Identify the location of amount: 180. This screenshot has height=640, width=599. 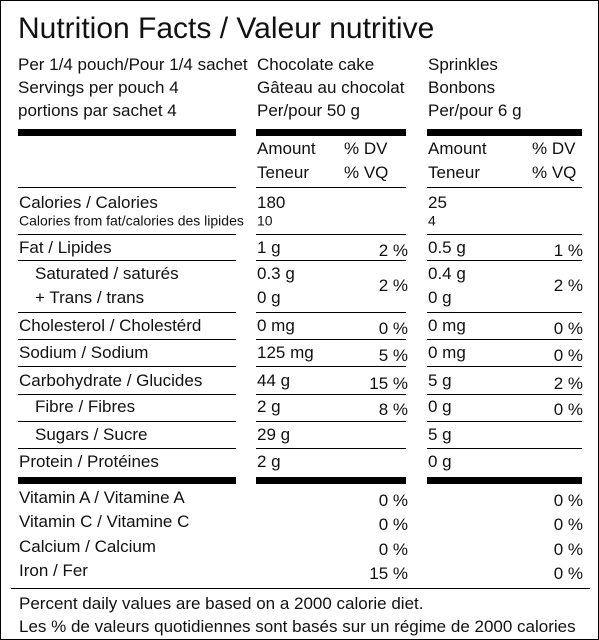
(271, 202).